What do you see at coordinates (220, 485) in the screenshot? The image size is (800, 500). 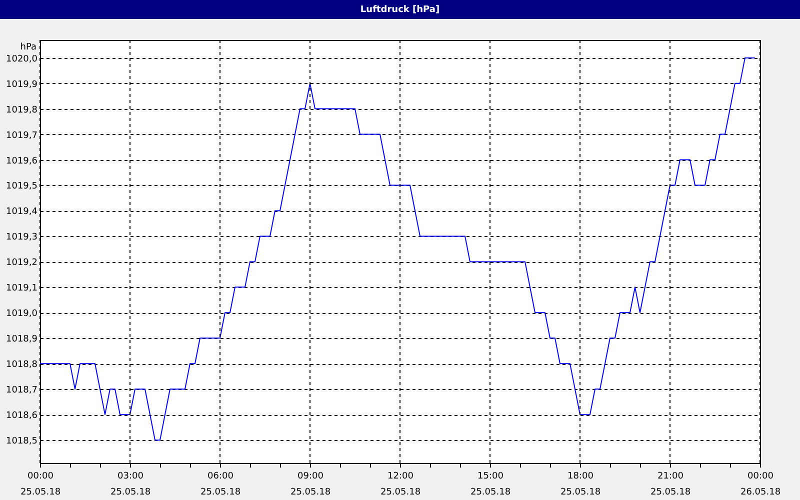 I see `x-tick-label: 06:00 25.05.18` at bounding box center [220, 485].